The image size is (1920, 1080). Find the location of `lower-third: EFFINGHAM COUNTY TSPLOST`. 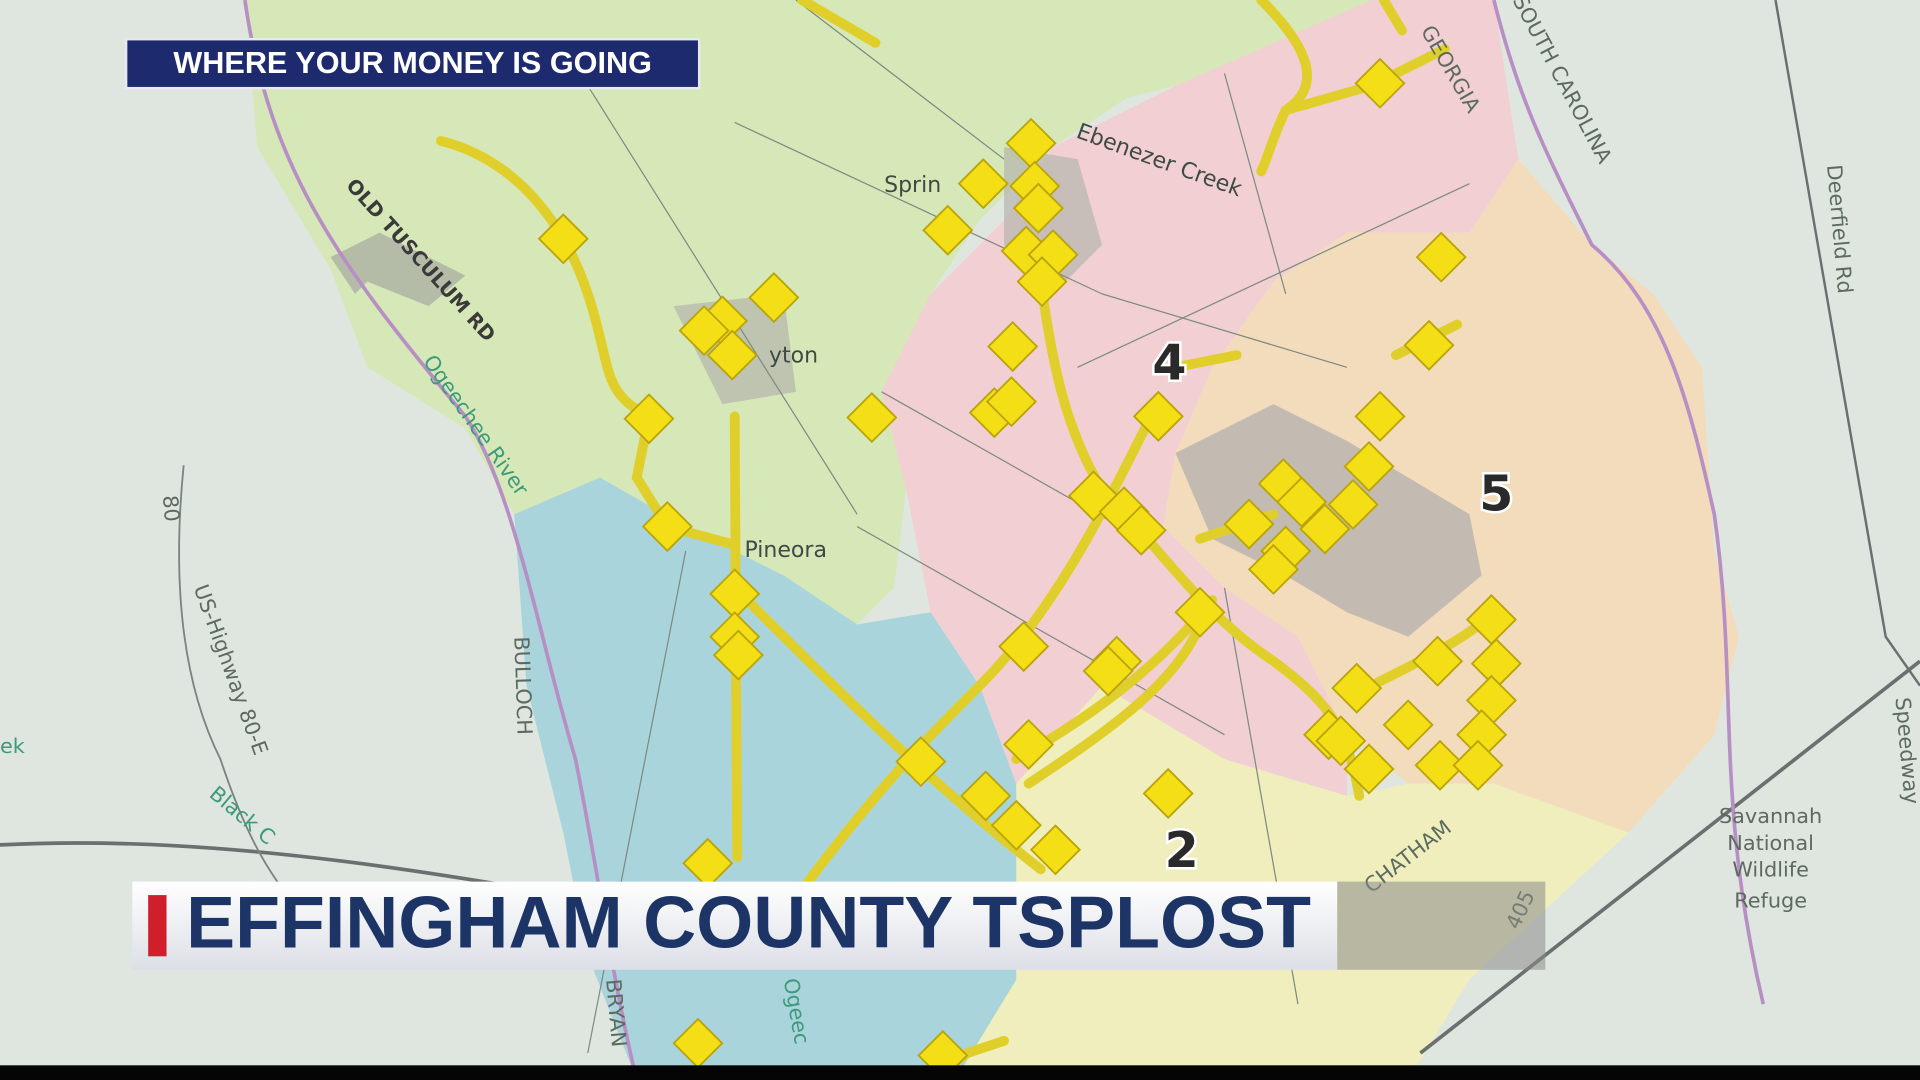

lower-third: EFFINGHAM COUNTY TSPLOST is located at coordinates (839, 925).